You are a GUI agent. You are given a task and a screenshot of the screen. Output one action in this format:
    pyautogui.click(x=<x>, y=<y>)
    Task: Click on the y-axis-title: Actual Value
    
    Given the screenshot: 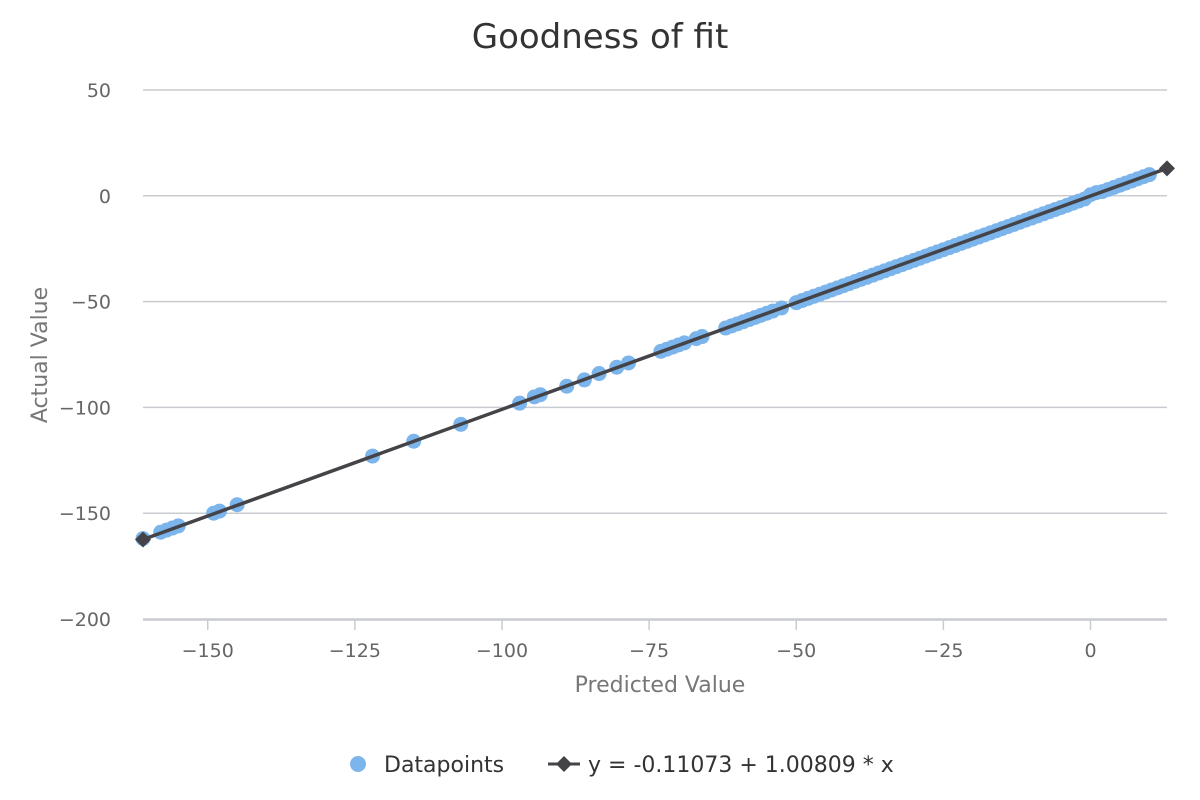 What is the action you would take?
    pyautogui.click(x=40, y=355)
    